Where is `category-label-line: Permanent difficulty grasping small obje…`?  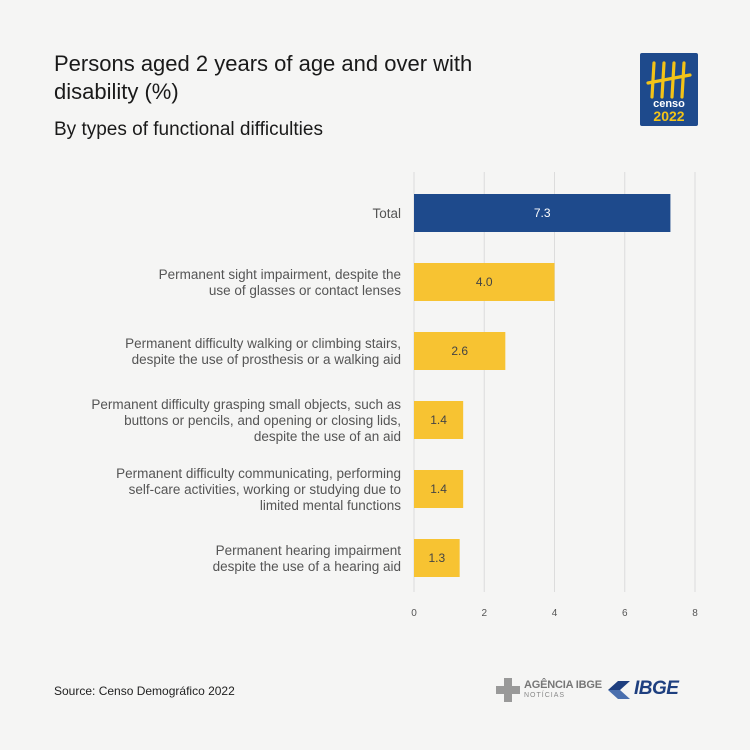
category-label-line: Permanent difficulty grasping small obje… is located at coordinates (246, 404).